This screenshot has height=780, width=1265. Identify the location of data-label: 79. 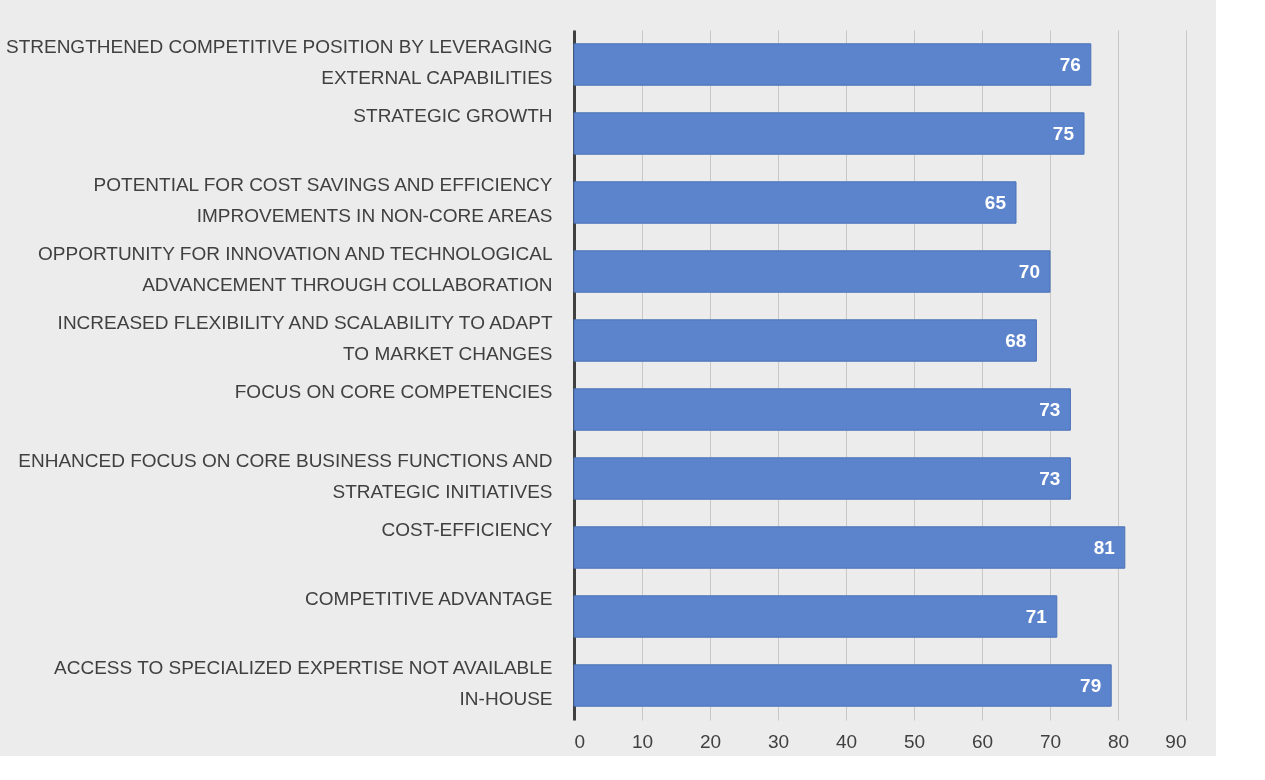
(1091, 685).